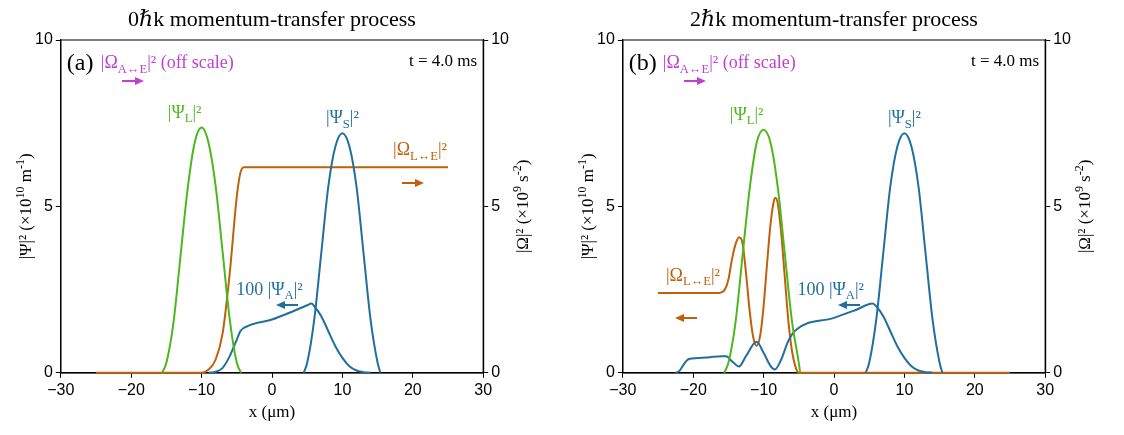 The width and height of the screenshot is (1124, 435). Describe the element at coordinates (642, 62) in the screenshot. I see `annotation: (b)` at that location.